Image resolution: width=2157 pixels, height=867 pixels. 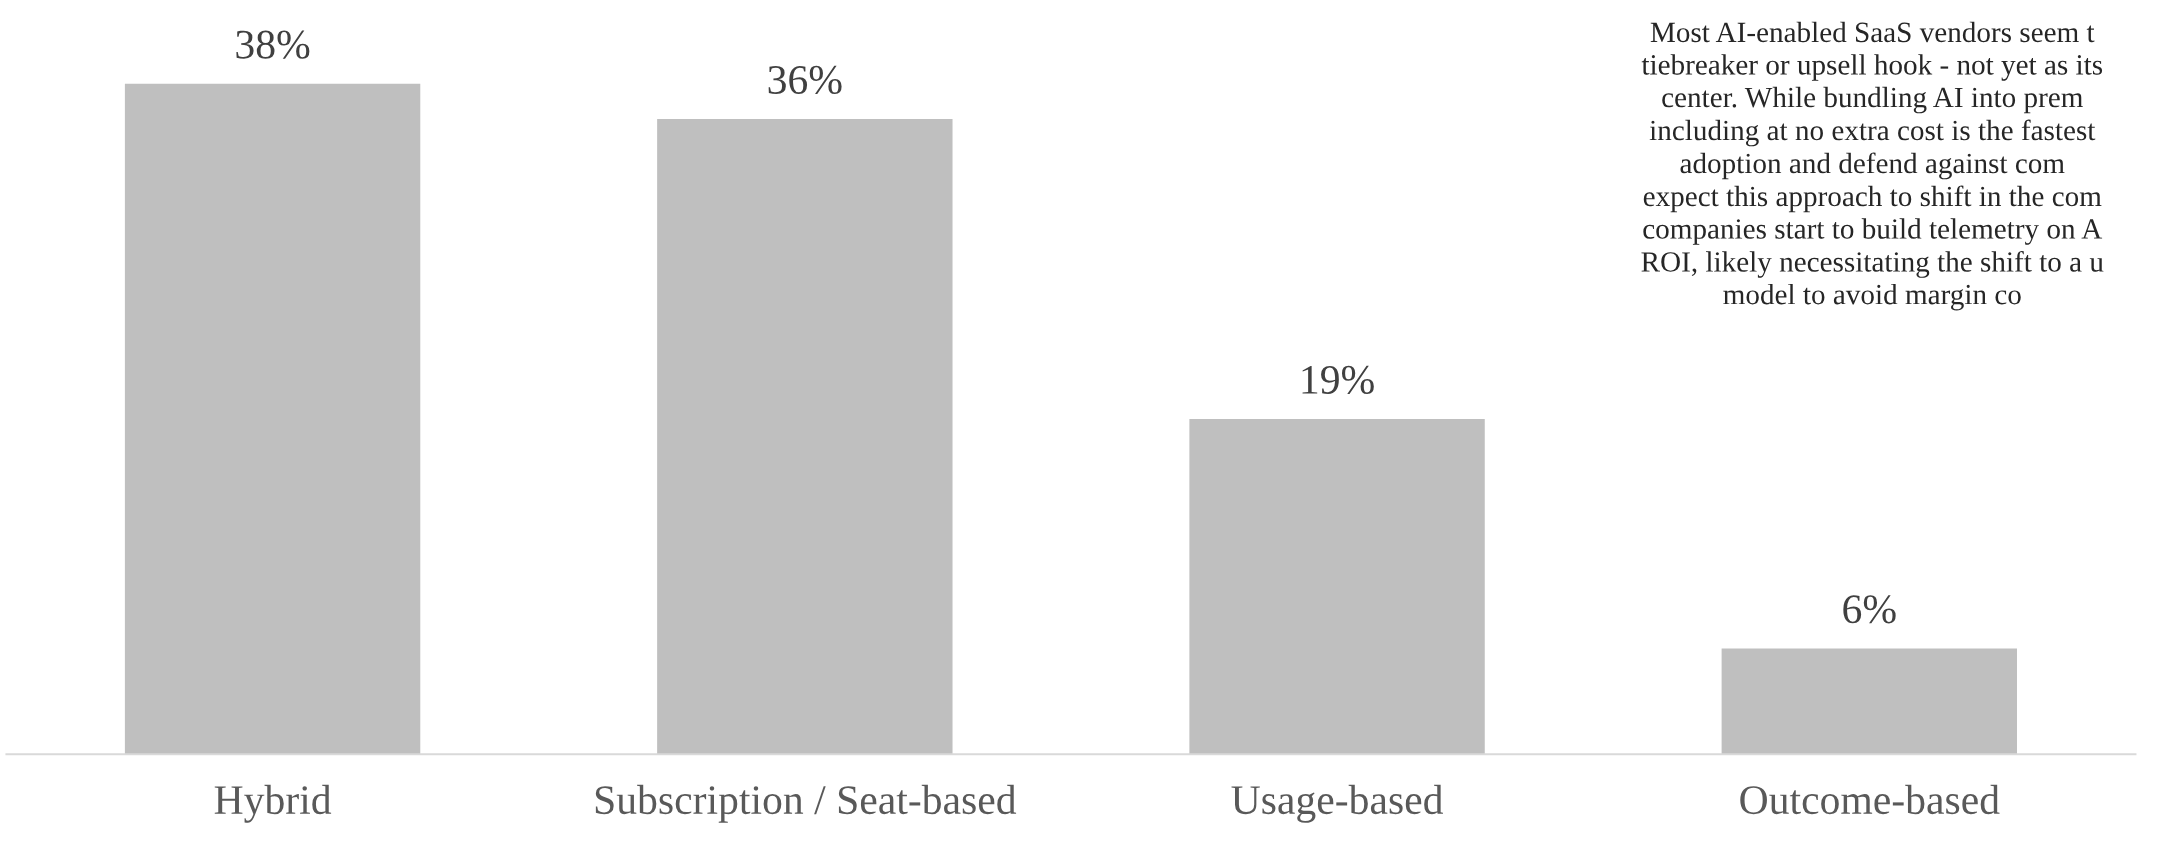 What do you see at coordinates (273, 803) in the screenshot?
I see `x-tick-label: Hybrid` at bounding box center [273, 803].